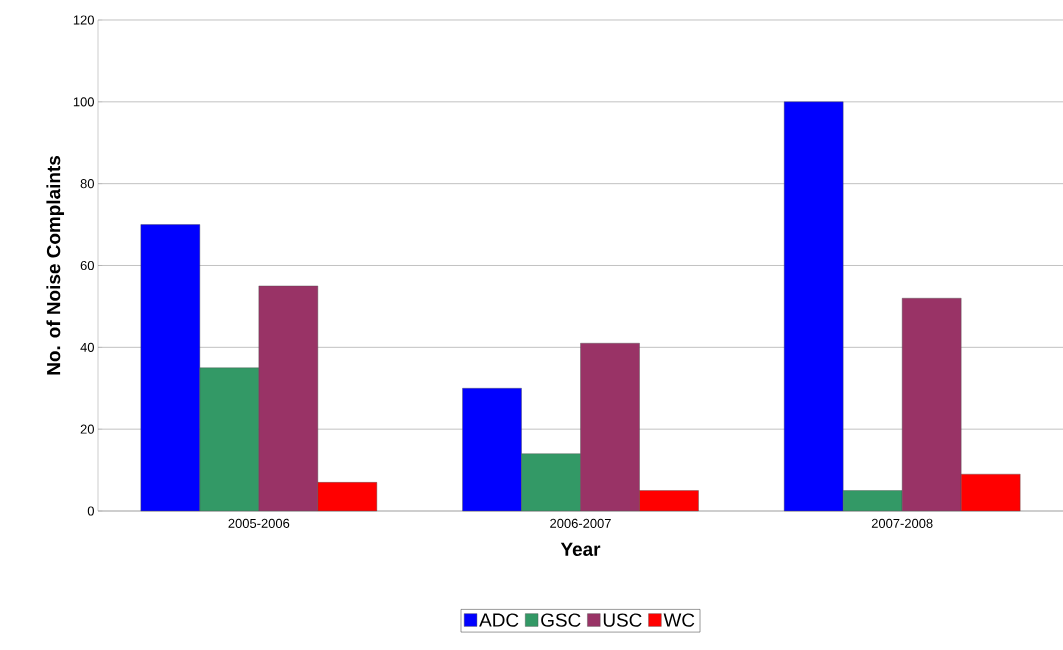  I want to click on y-tick-label: 20, so click(87, 429).